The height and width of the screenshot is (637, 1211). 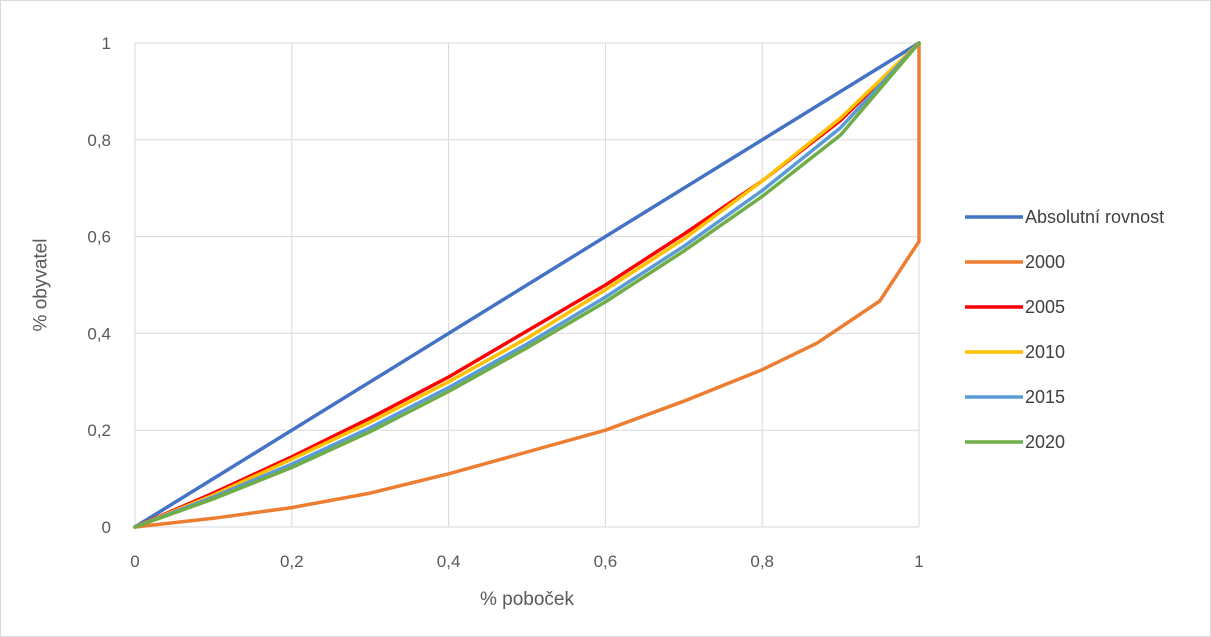 I want to click on y-tick-label: 0, so click(x=106, y=527).